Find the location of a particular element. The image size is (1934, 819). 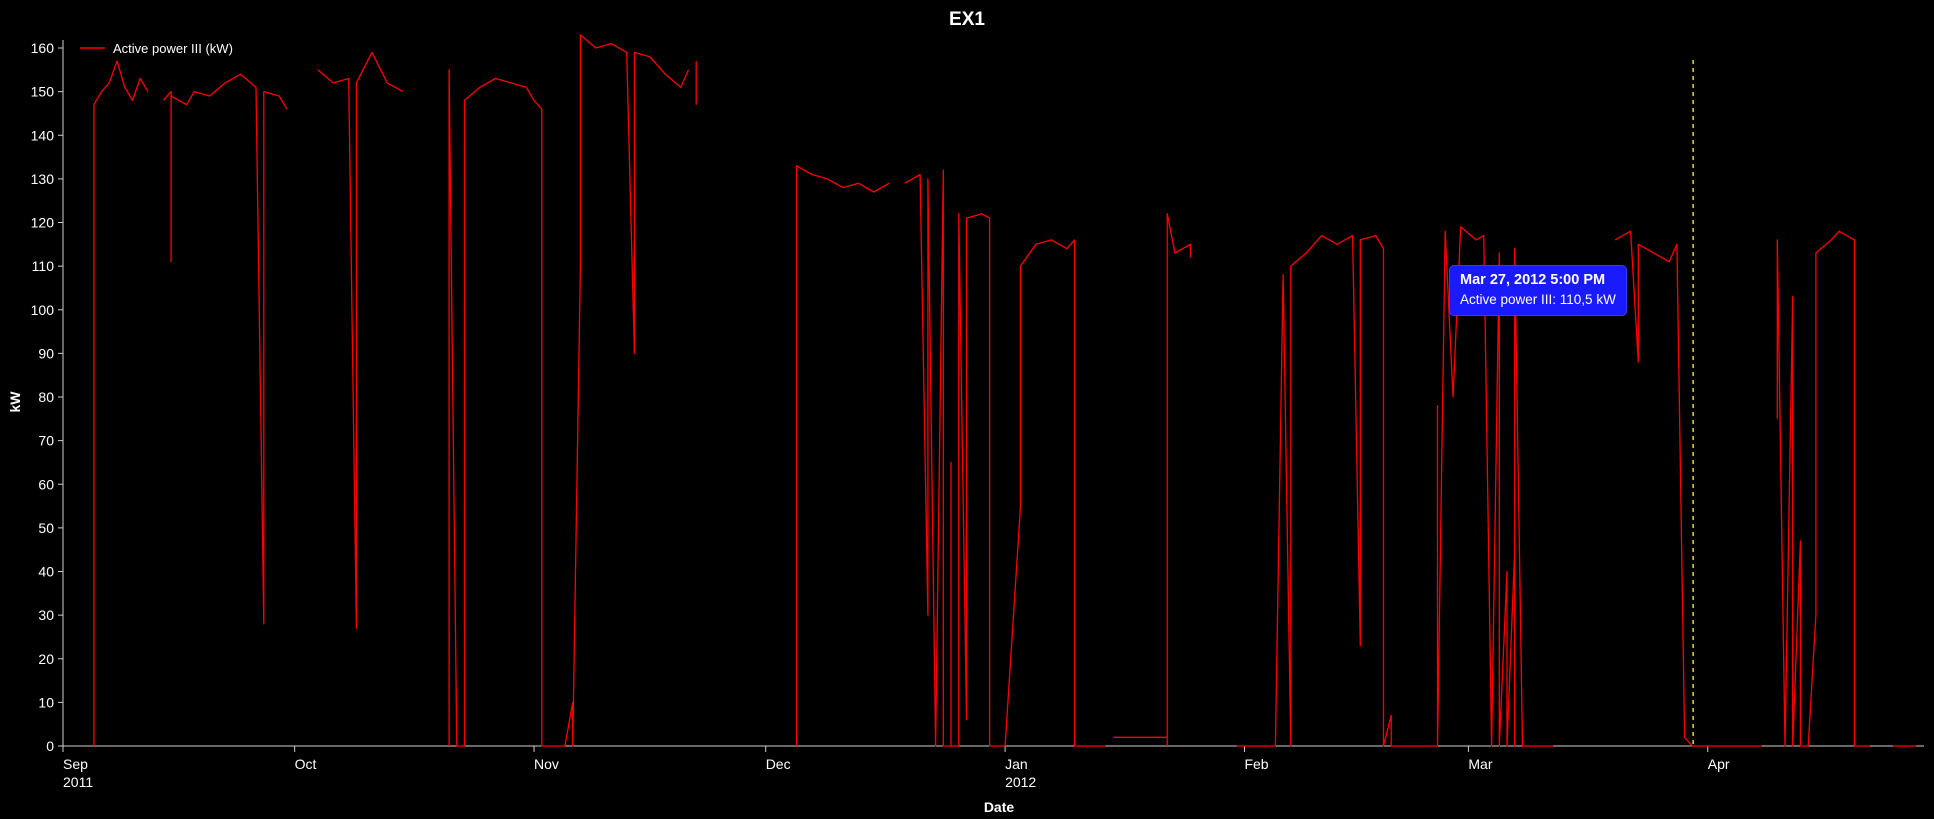

y-axis: 0 10 20 30 40 50 60 70 80 90 100 110 120 130 140 150 160 is located at coordinates (47, 397).